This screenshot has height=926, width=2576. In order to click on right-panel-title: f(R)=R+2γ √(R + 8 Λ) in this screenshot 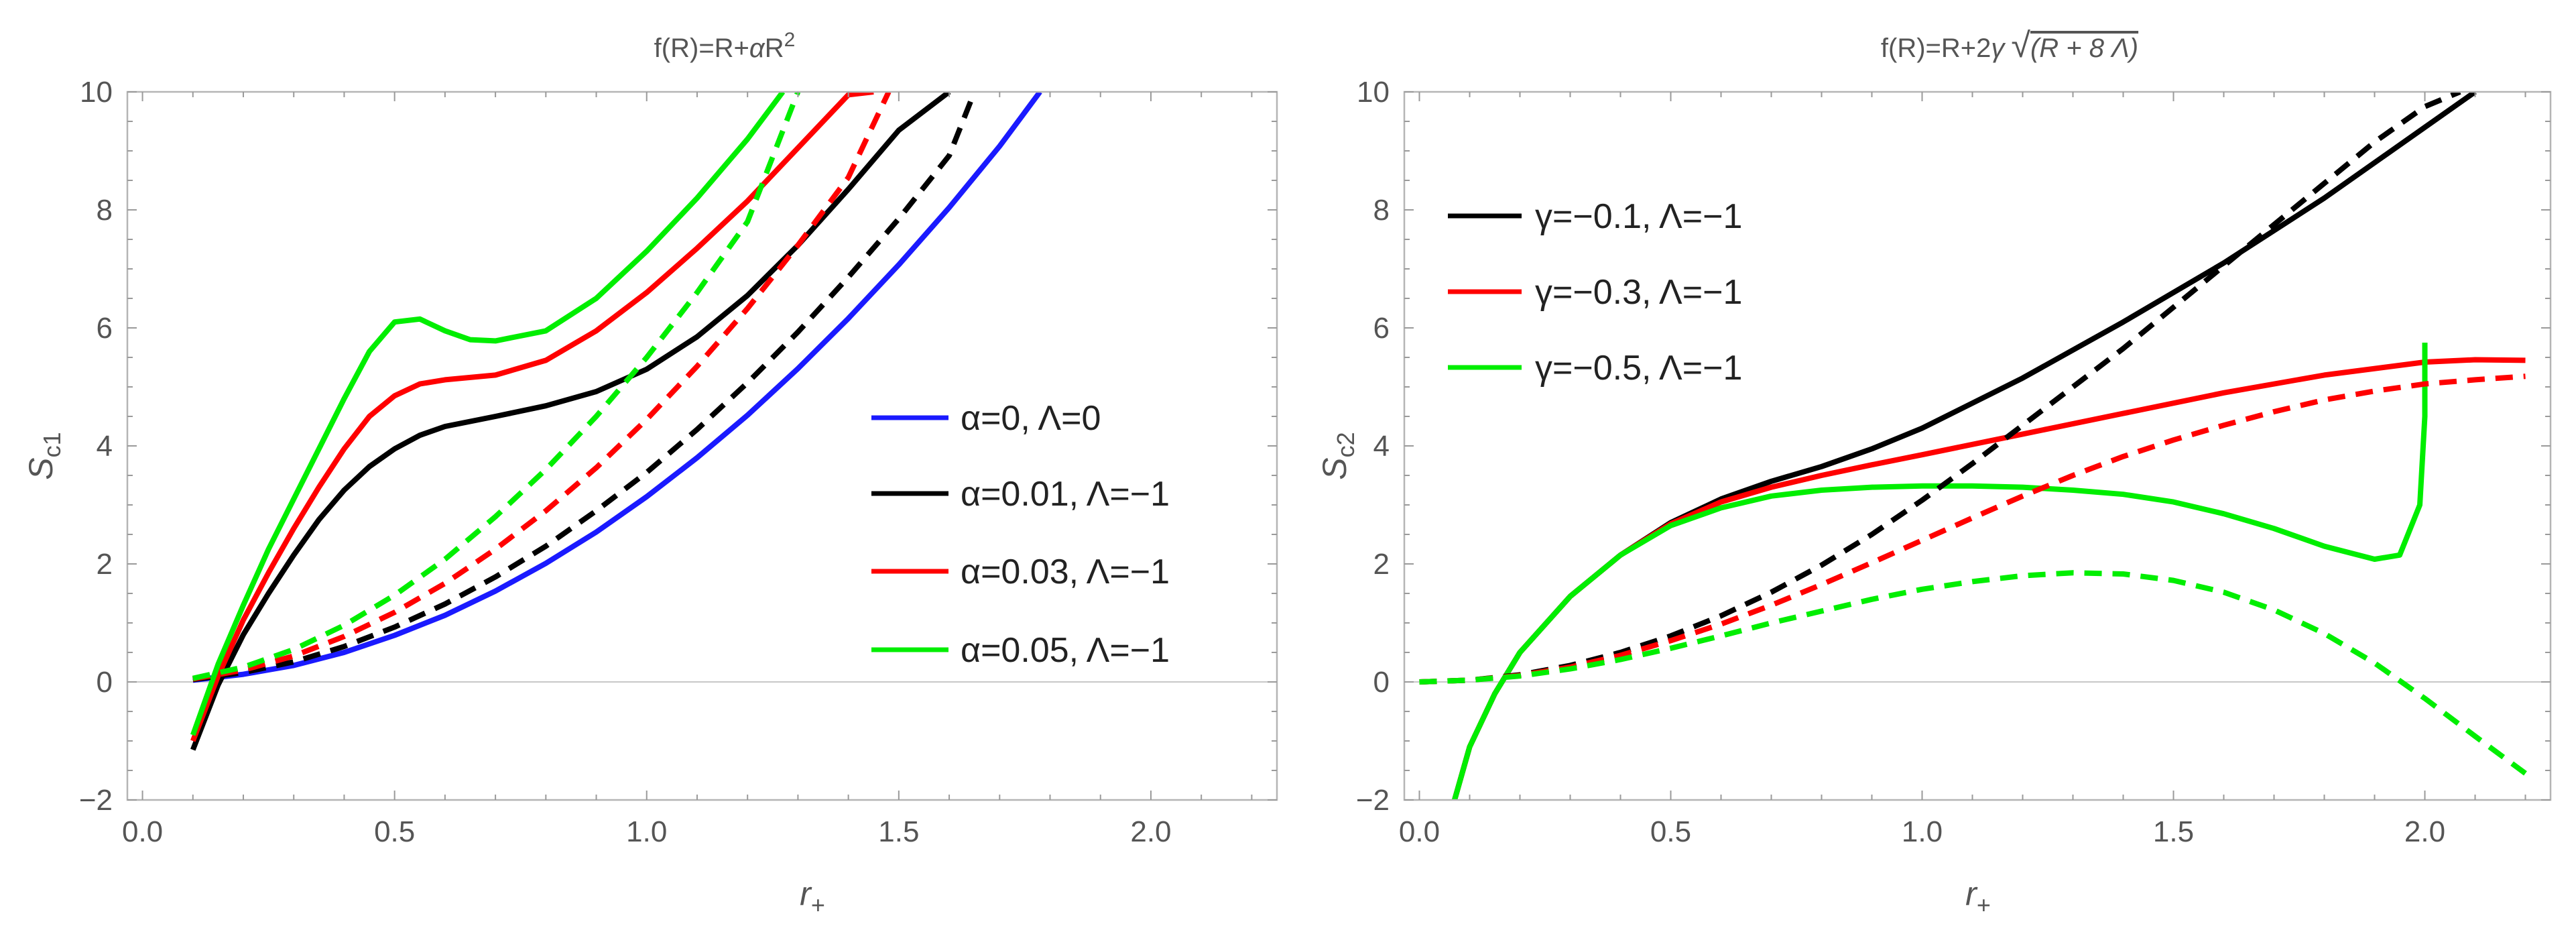, I will do `click(2009, 45)`.